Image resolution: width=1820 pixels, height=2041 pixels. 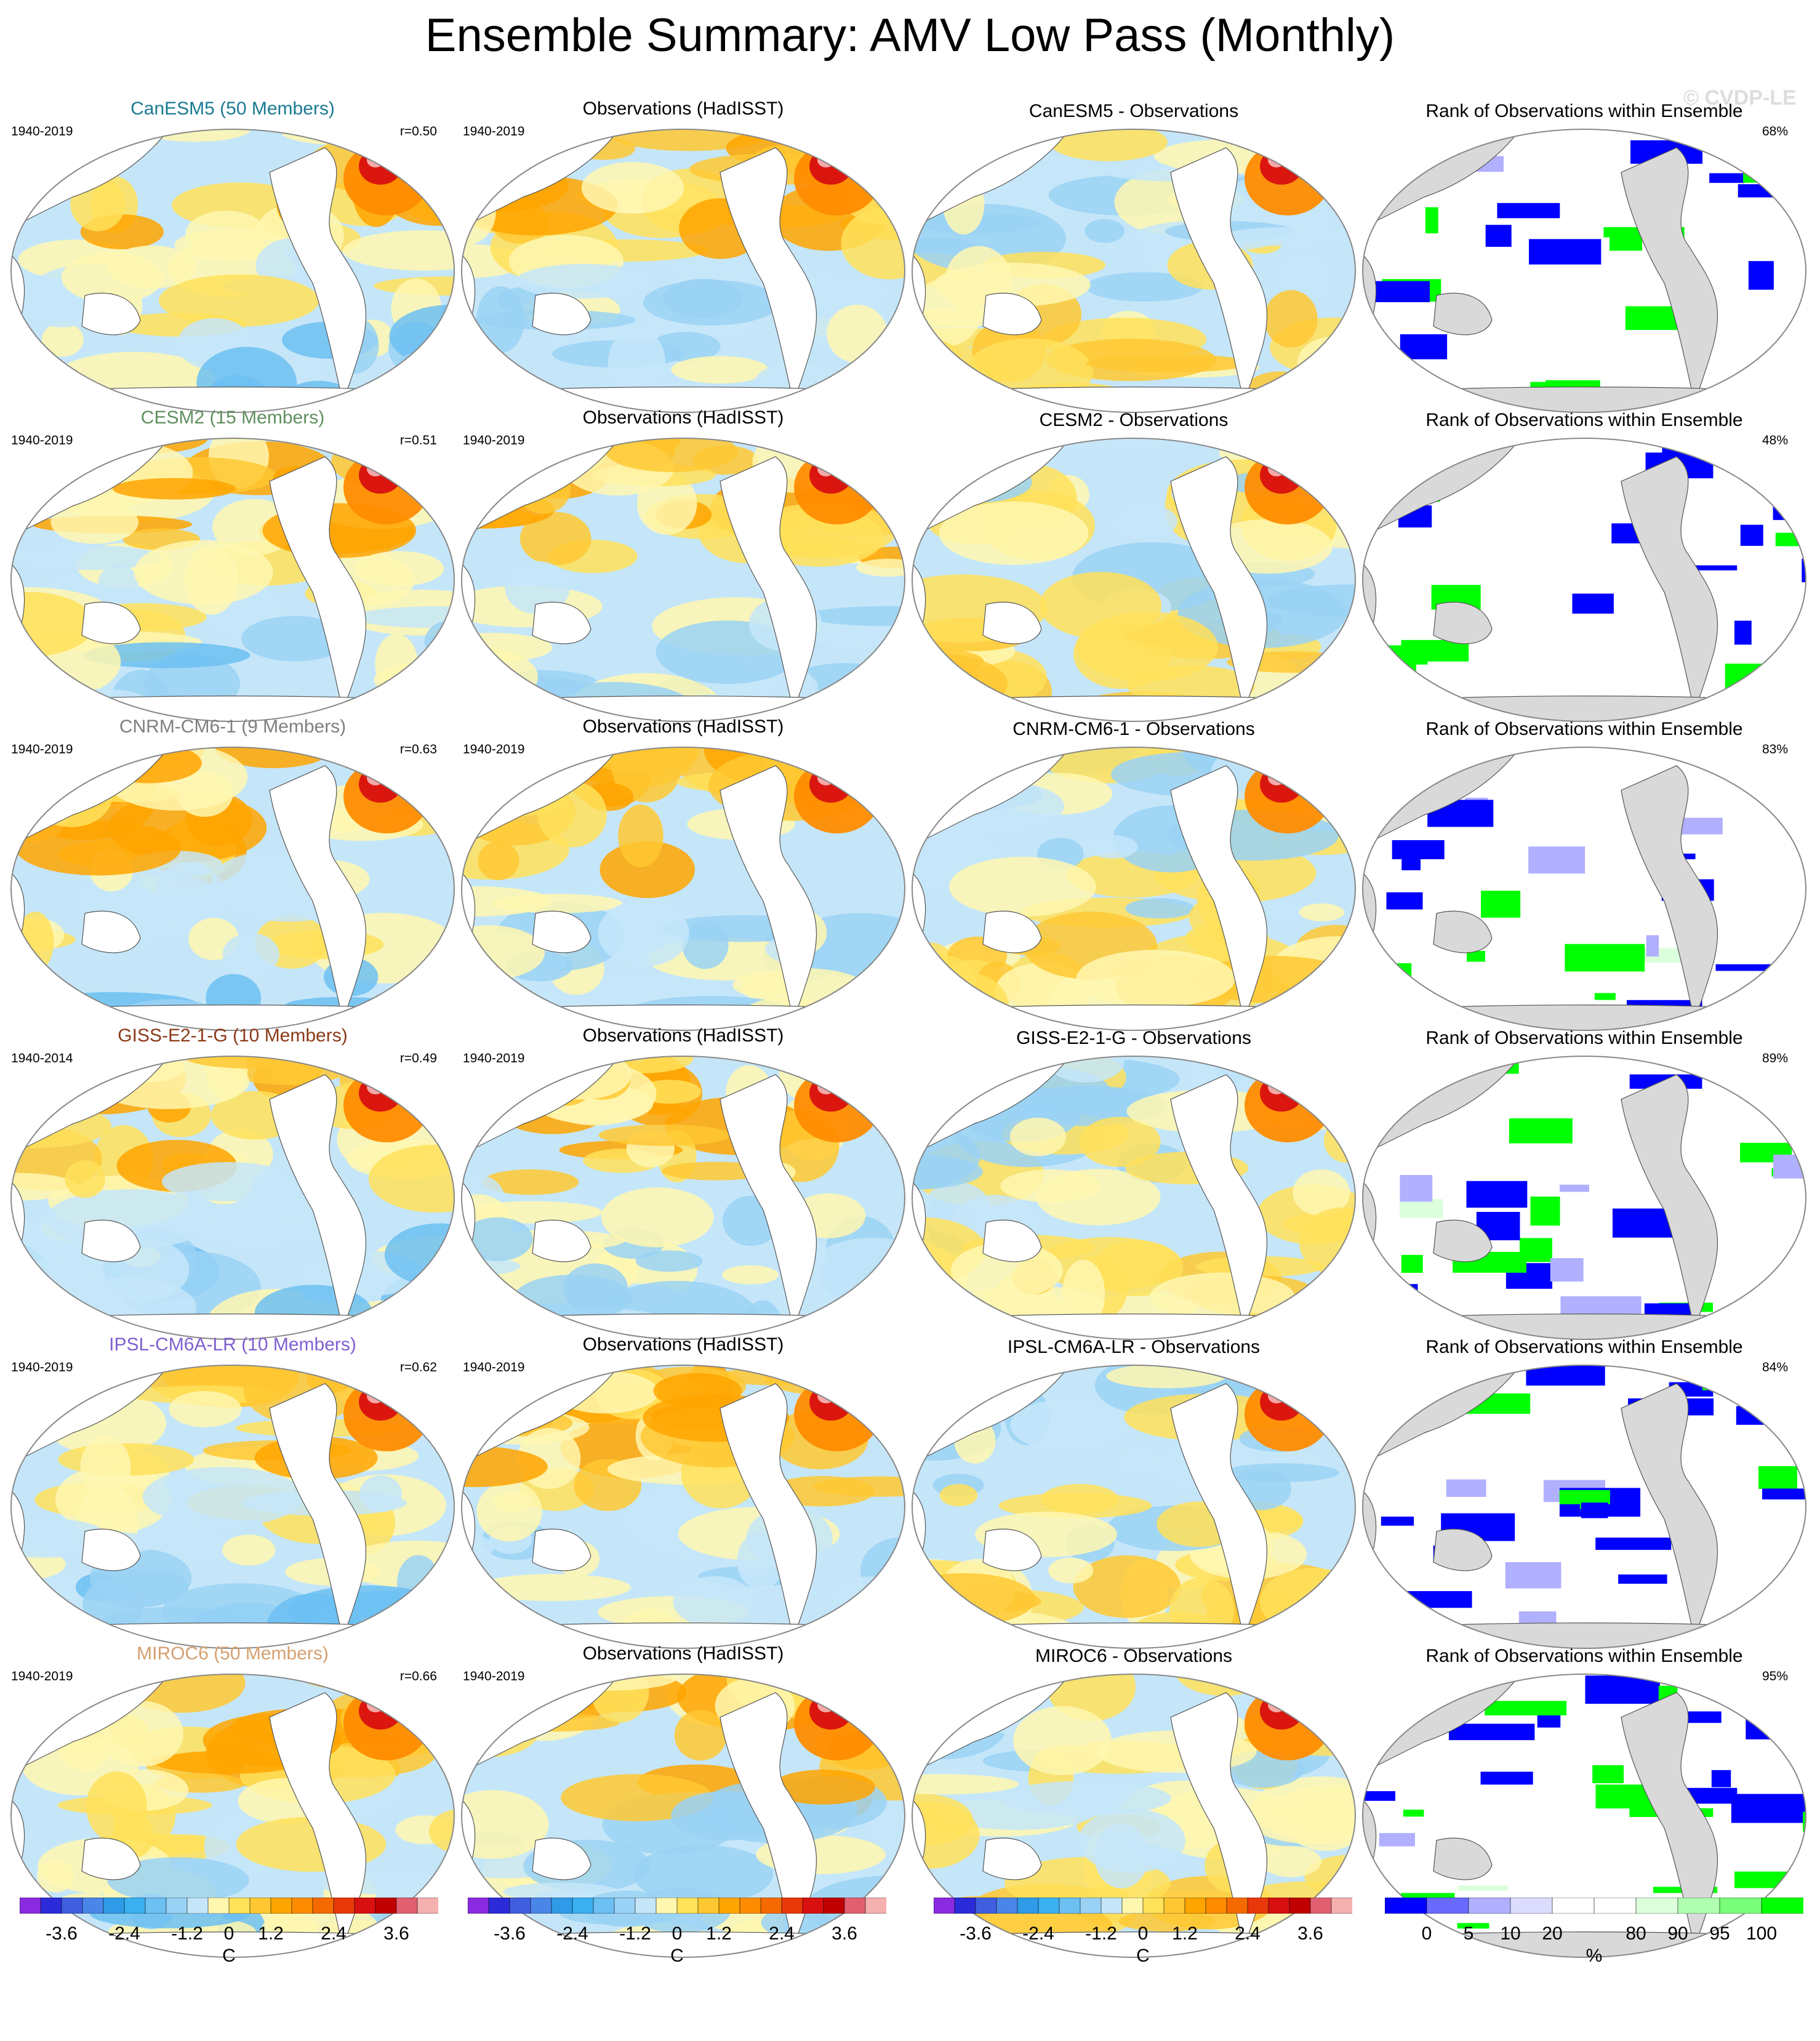 What do you see at coordinates (233, 1344) in the screenshot?
I see `model-title: IPSL-CM6A-LR (10 Members)` at bounding box center [233, 1344].